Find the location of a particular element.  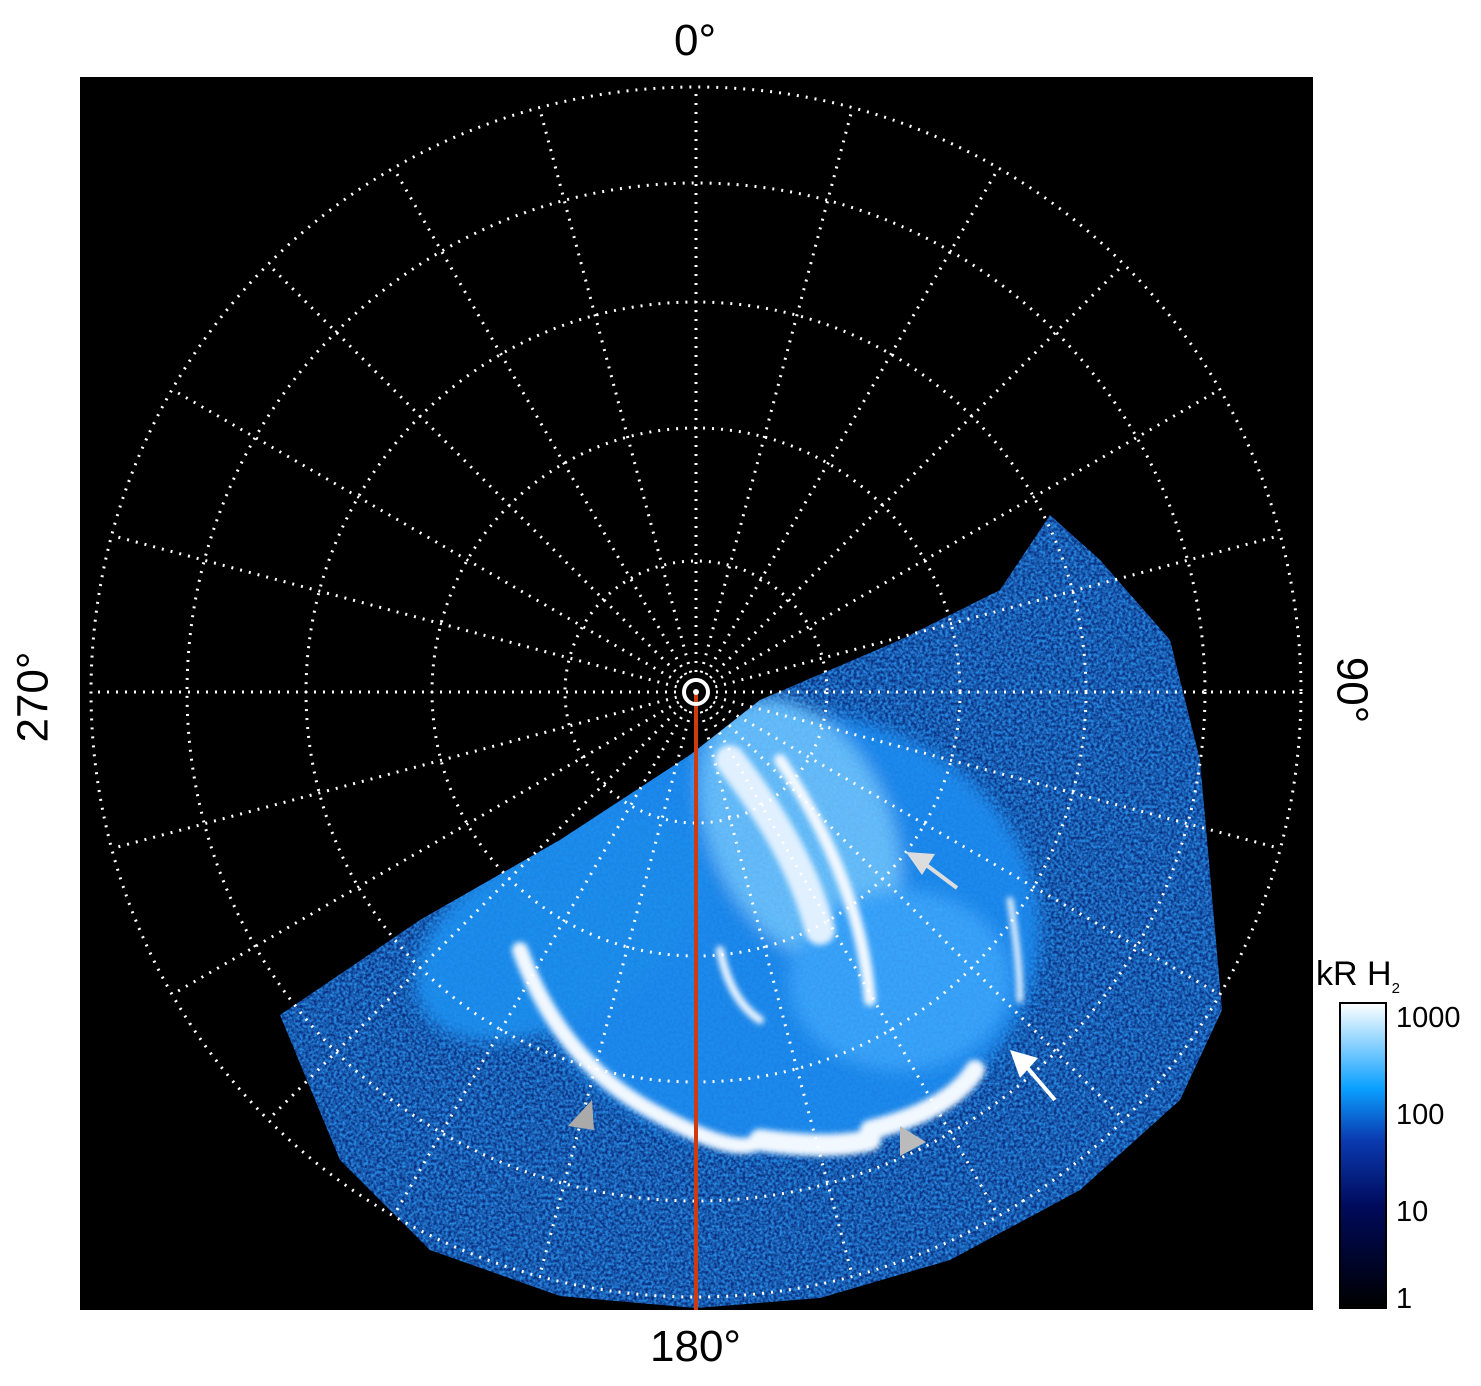

annotation-arrows is located at coordinates (812, 1004).